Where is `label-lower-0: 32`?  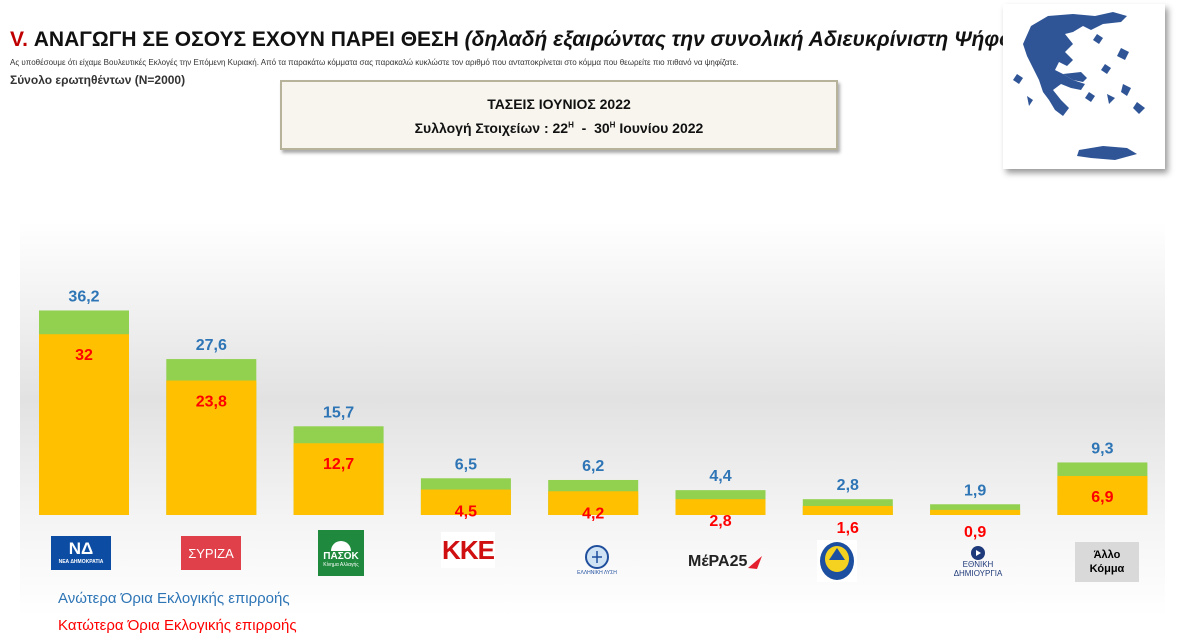
label-lower-0: 32 is located at coordinates (84, 355).